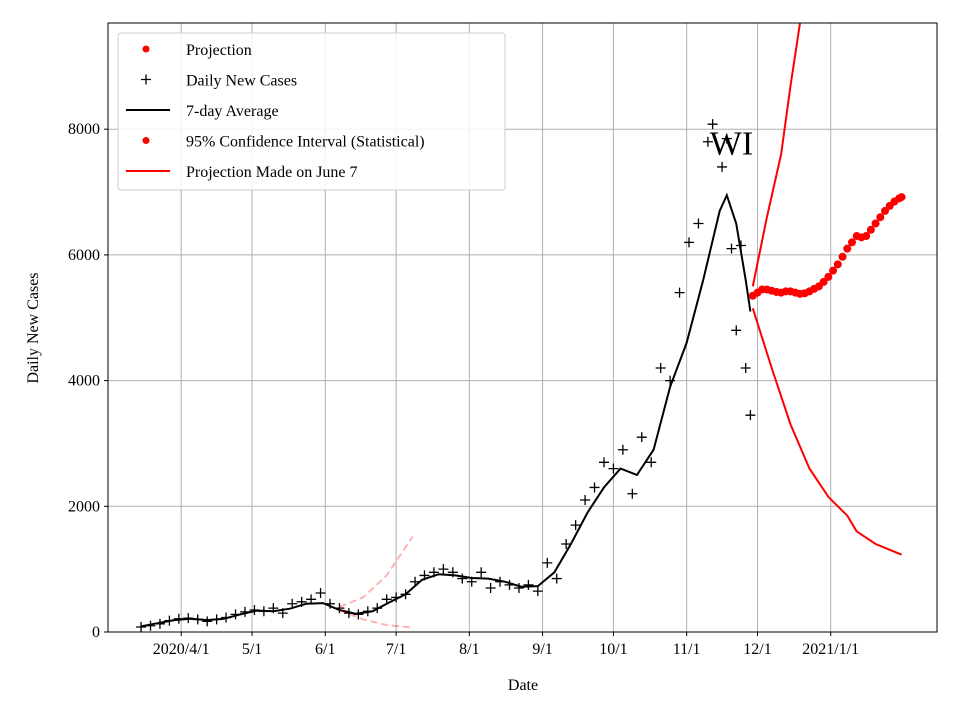 The width and height of the screenshot is (960, 720). What do you see at coordinates (146, 79) in the screenshot?
I see `legend-plus` at bounding box center [146, 79].